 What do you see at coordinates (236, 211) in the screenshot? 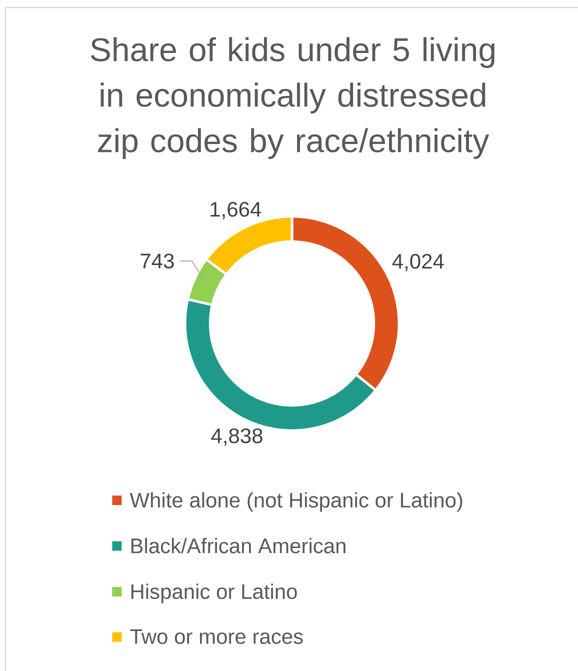
I see `data-label: 1,664` at bounding box center [236, 211].